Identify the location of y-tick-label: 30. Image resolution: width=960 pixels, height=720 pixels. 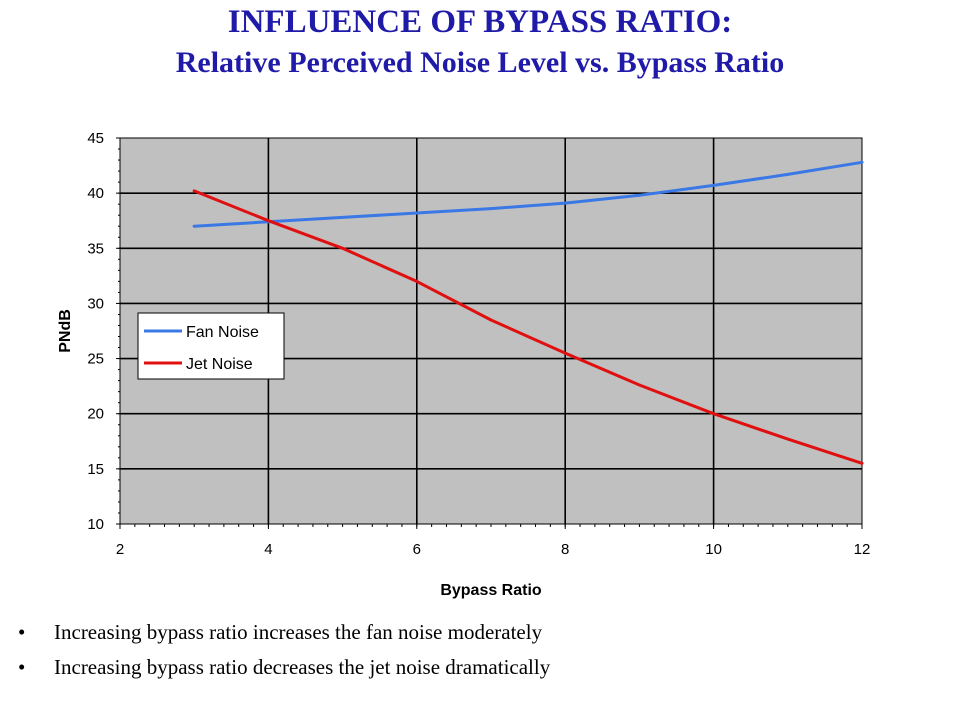
(95, 303).